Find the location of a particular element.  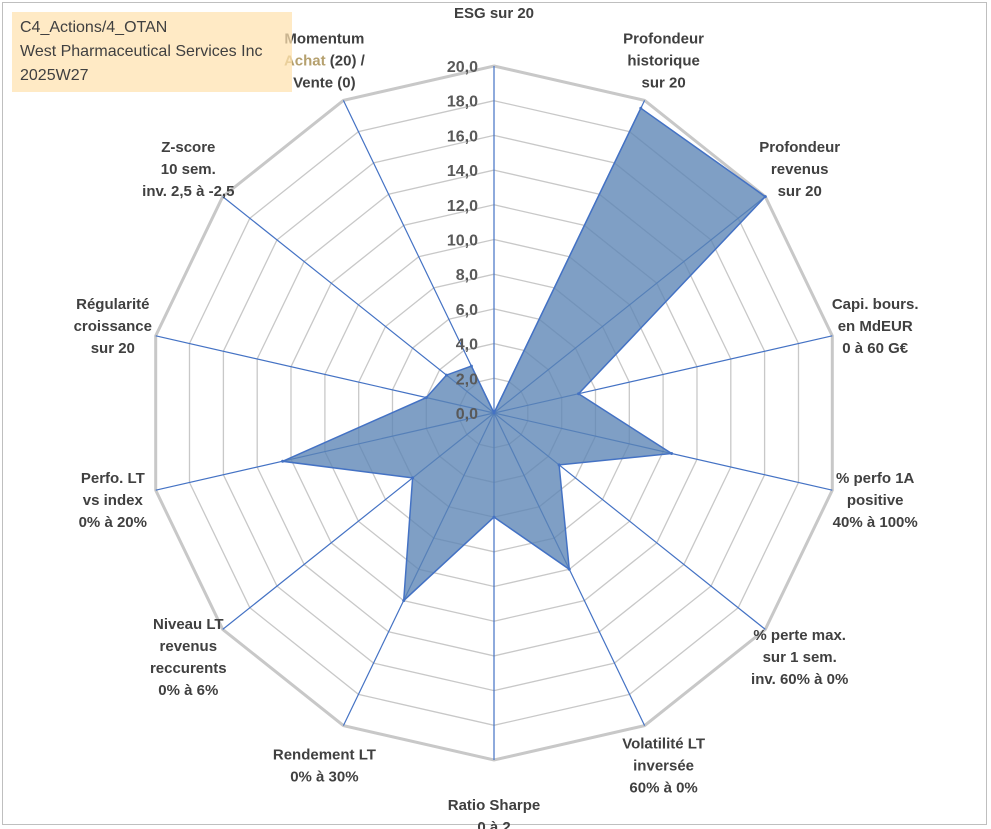

axis-label: Perfo. LT vs index 0% à 20% is located at coordinates (113, 500).